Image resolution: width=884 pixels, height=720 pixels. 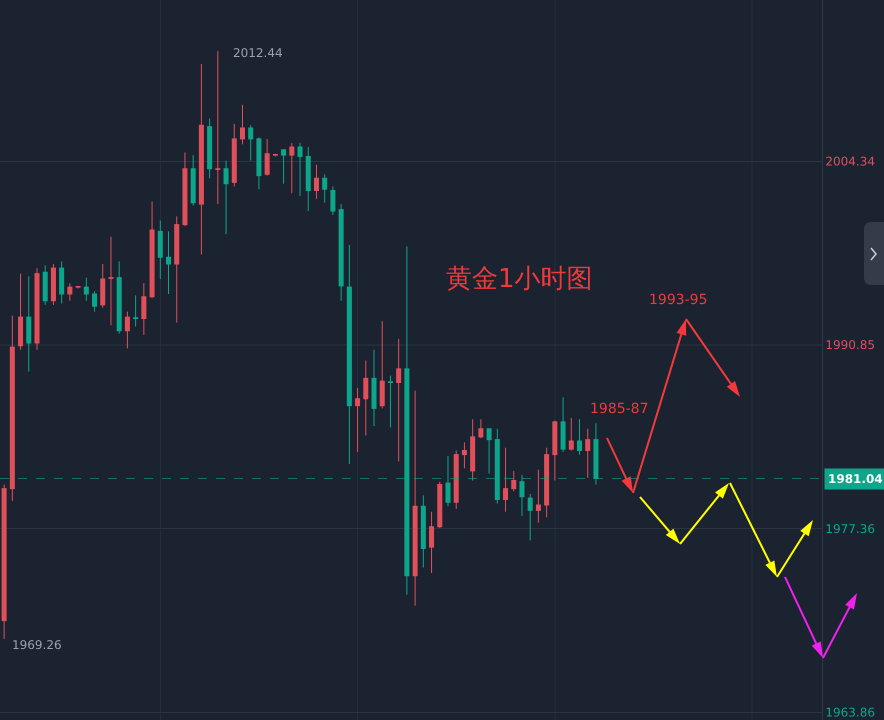 What do you see at coordinates (855, 479) in the screenshot?
I see `ref-line-label: 1981.04` at bounding box center [855, 479].